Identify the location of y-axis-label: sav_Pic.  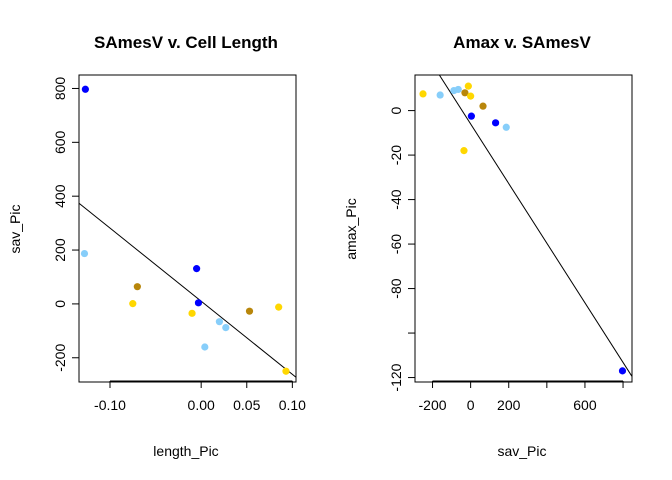
(15, 228).